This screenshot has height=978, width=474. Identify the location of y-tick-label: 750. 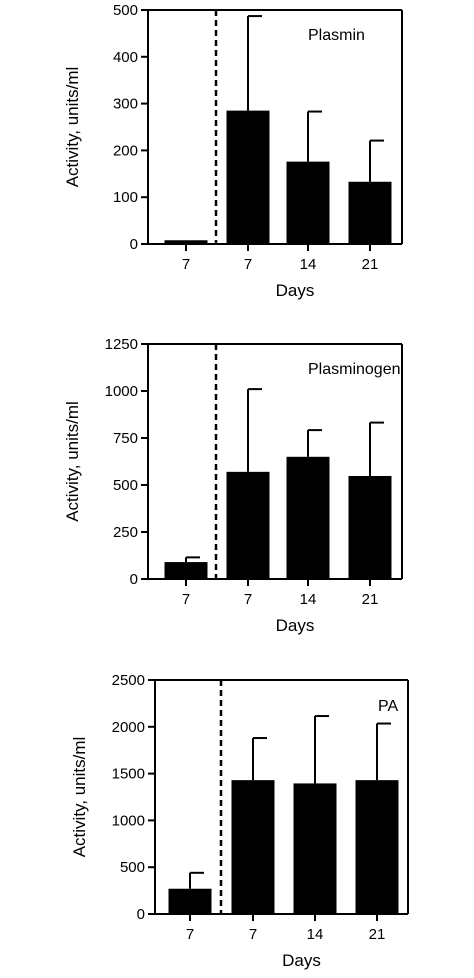
(125, 438).